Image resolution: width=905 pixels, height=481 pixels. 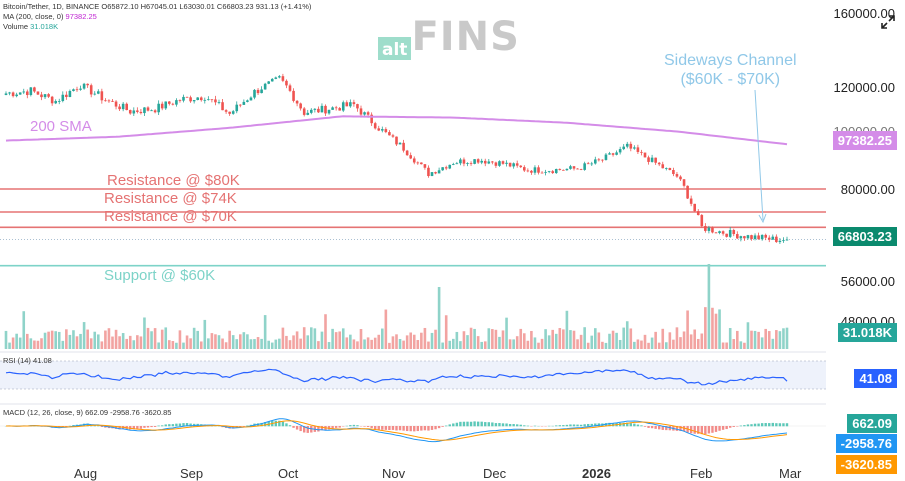 What do you see at coordinates (872, 423) in the screenshot?
I see `macd-badge: 662.09` at bounding box center [872, 423].